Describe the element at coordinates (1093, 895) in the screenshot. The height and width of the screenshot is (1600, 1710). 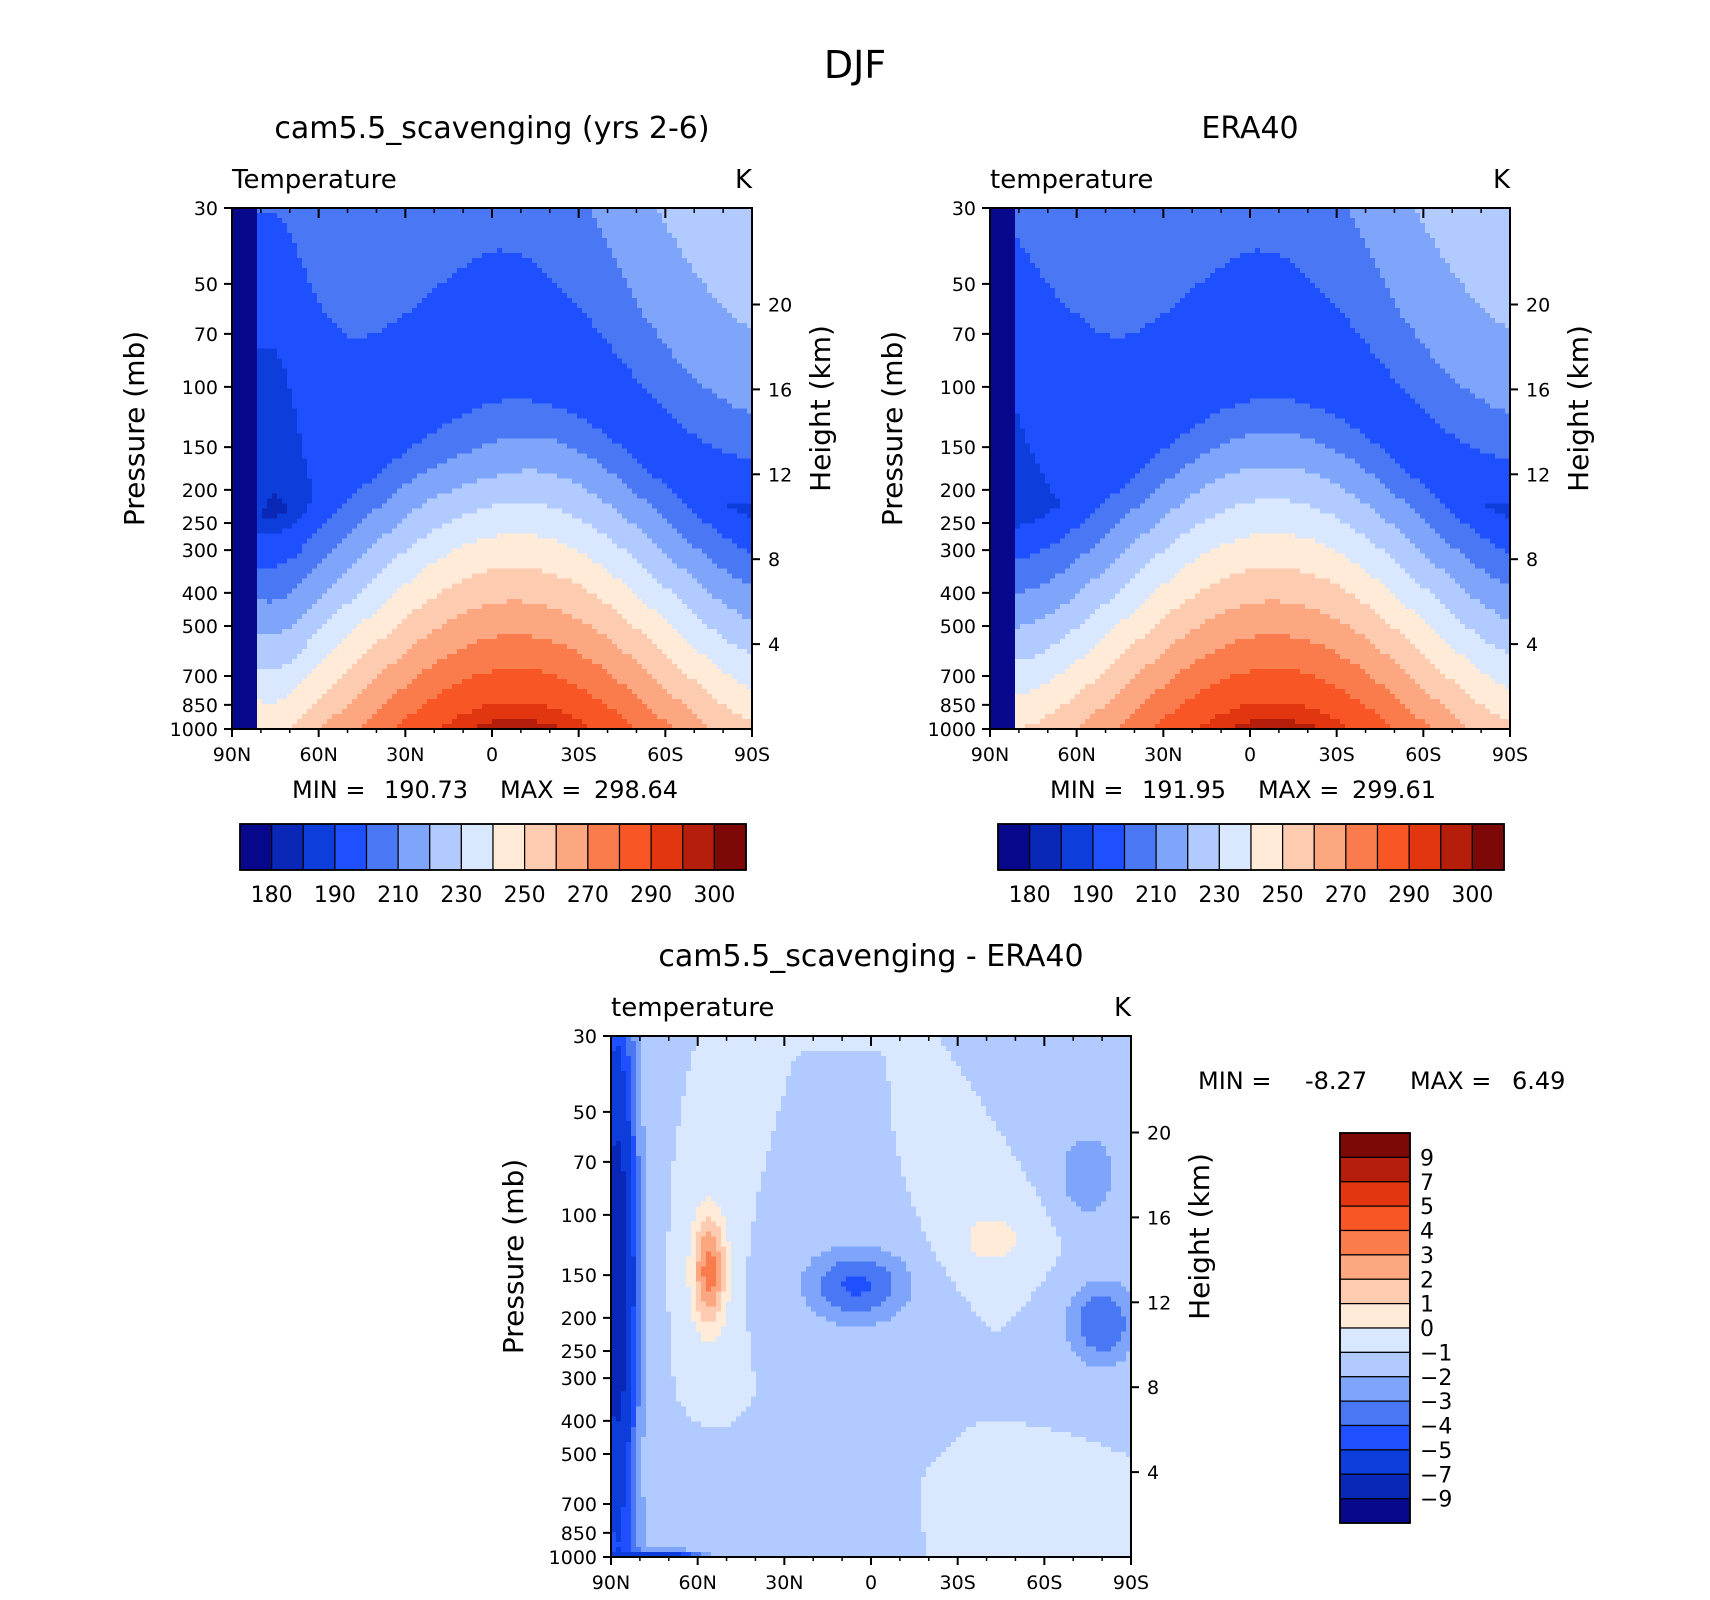
I see `colorbar-label: 190` at that location.